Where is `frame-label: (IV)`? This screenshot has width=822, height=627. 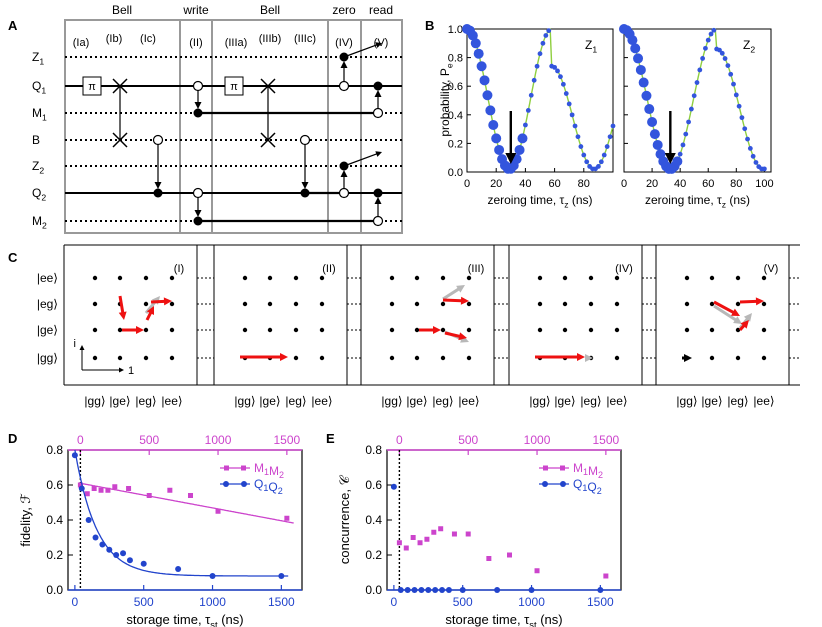
frame-label: (IV) is located at coordinates (624, 269).